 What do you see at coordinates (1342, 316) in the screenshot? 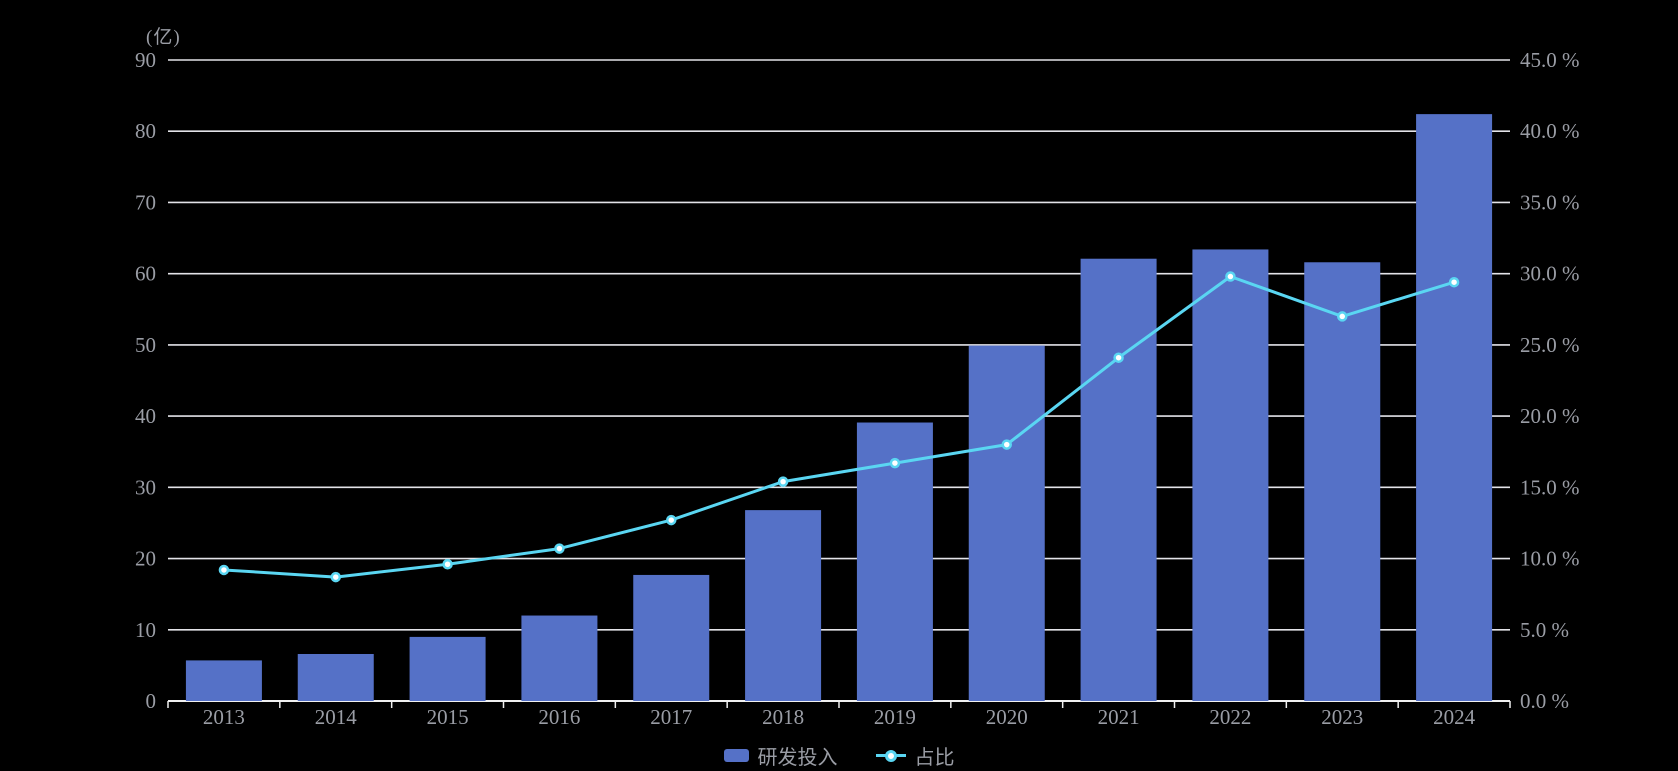
I see `ratio-point-2023` at bounding box center [1342, 316].